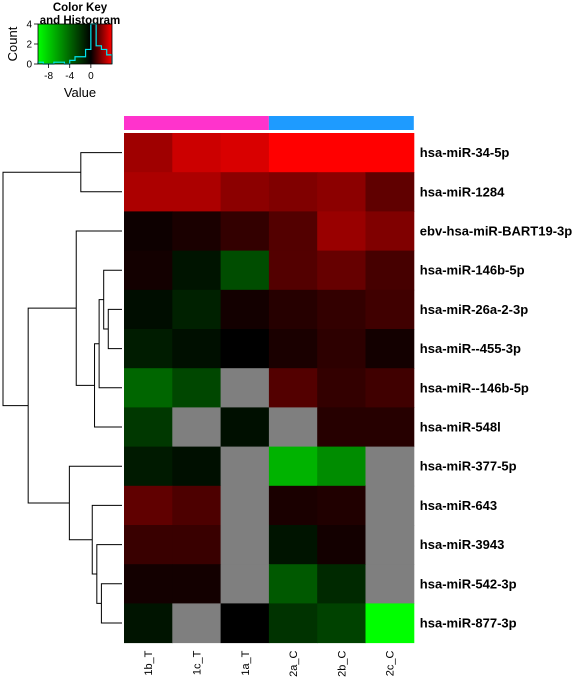  Describe the element at coordinates (270, 663) in the screenshot. I see `column-labels: 1b_T 1c_T 1a_T 2a_C 2b_C 2c_C` at that location.